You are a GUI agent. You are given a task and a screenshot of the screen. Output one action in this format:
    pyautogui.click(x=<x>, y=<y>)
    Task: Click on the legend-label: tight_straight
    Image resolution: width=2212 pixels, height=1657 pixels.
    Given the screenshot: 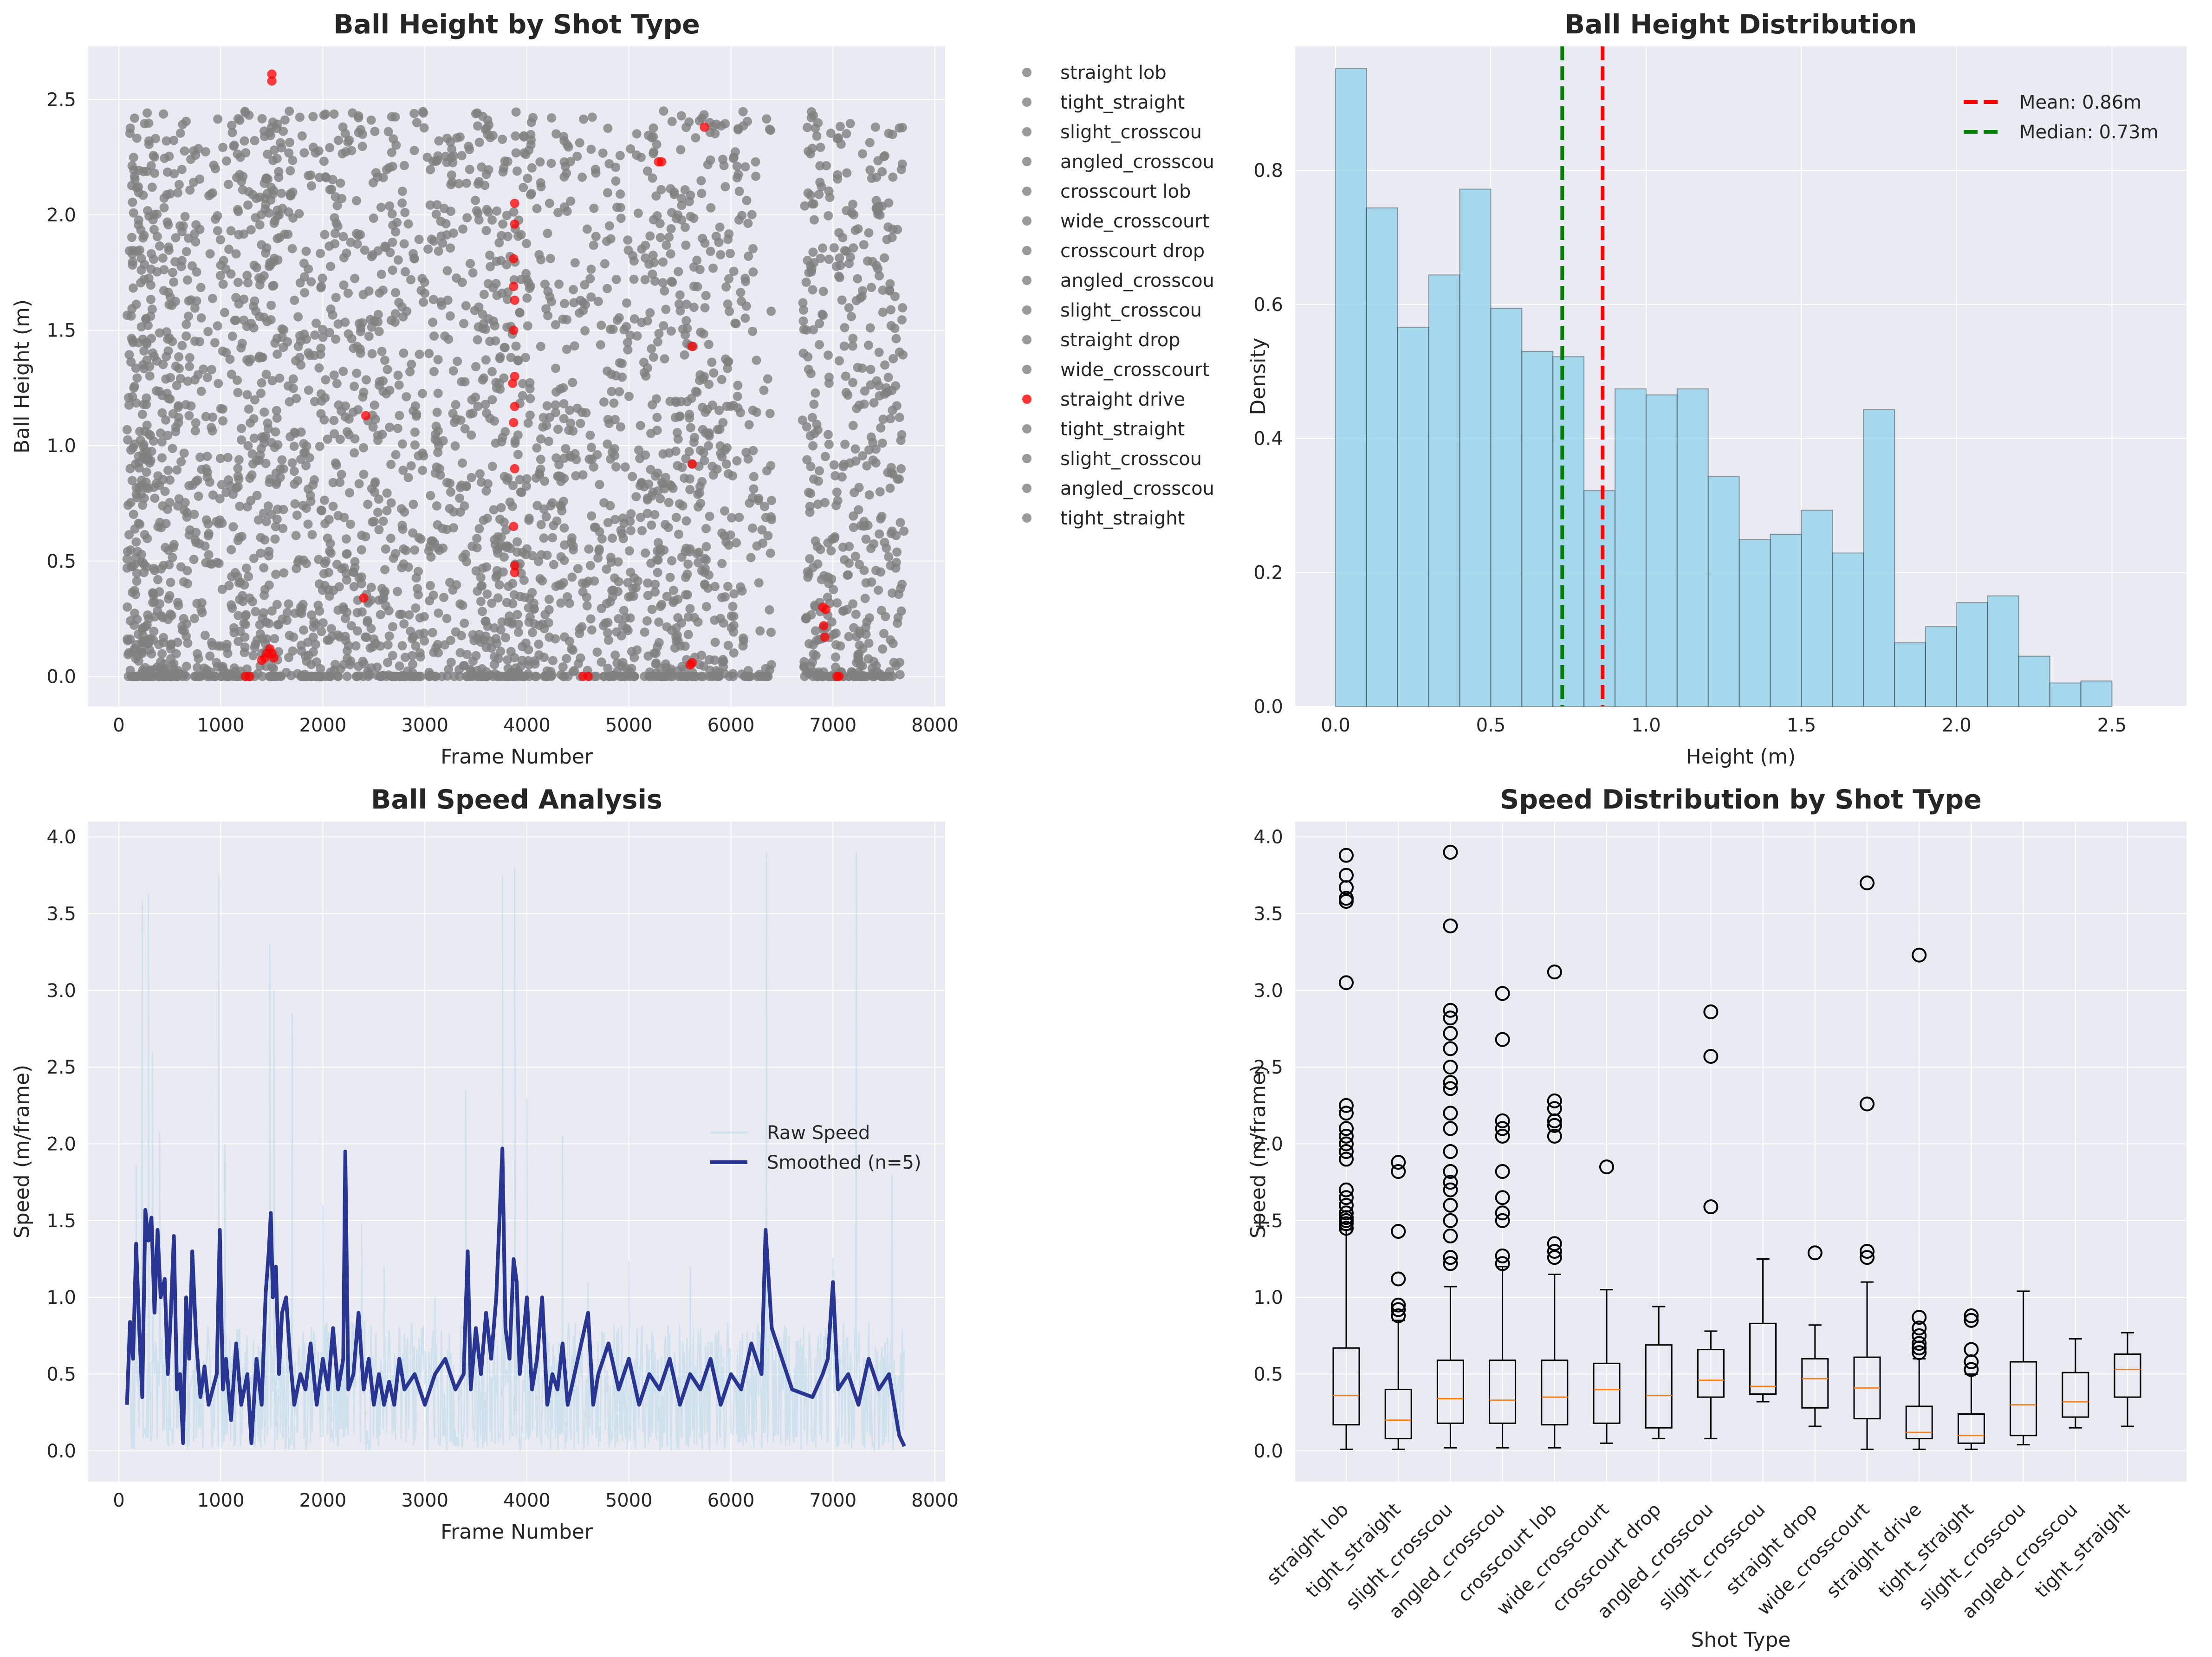 What is the action you would take?
    pyautogui.click(x=1122, y=518)
    